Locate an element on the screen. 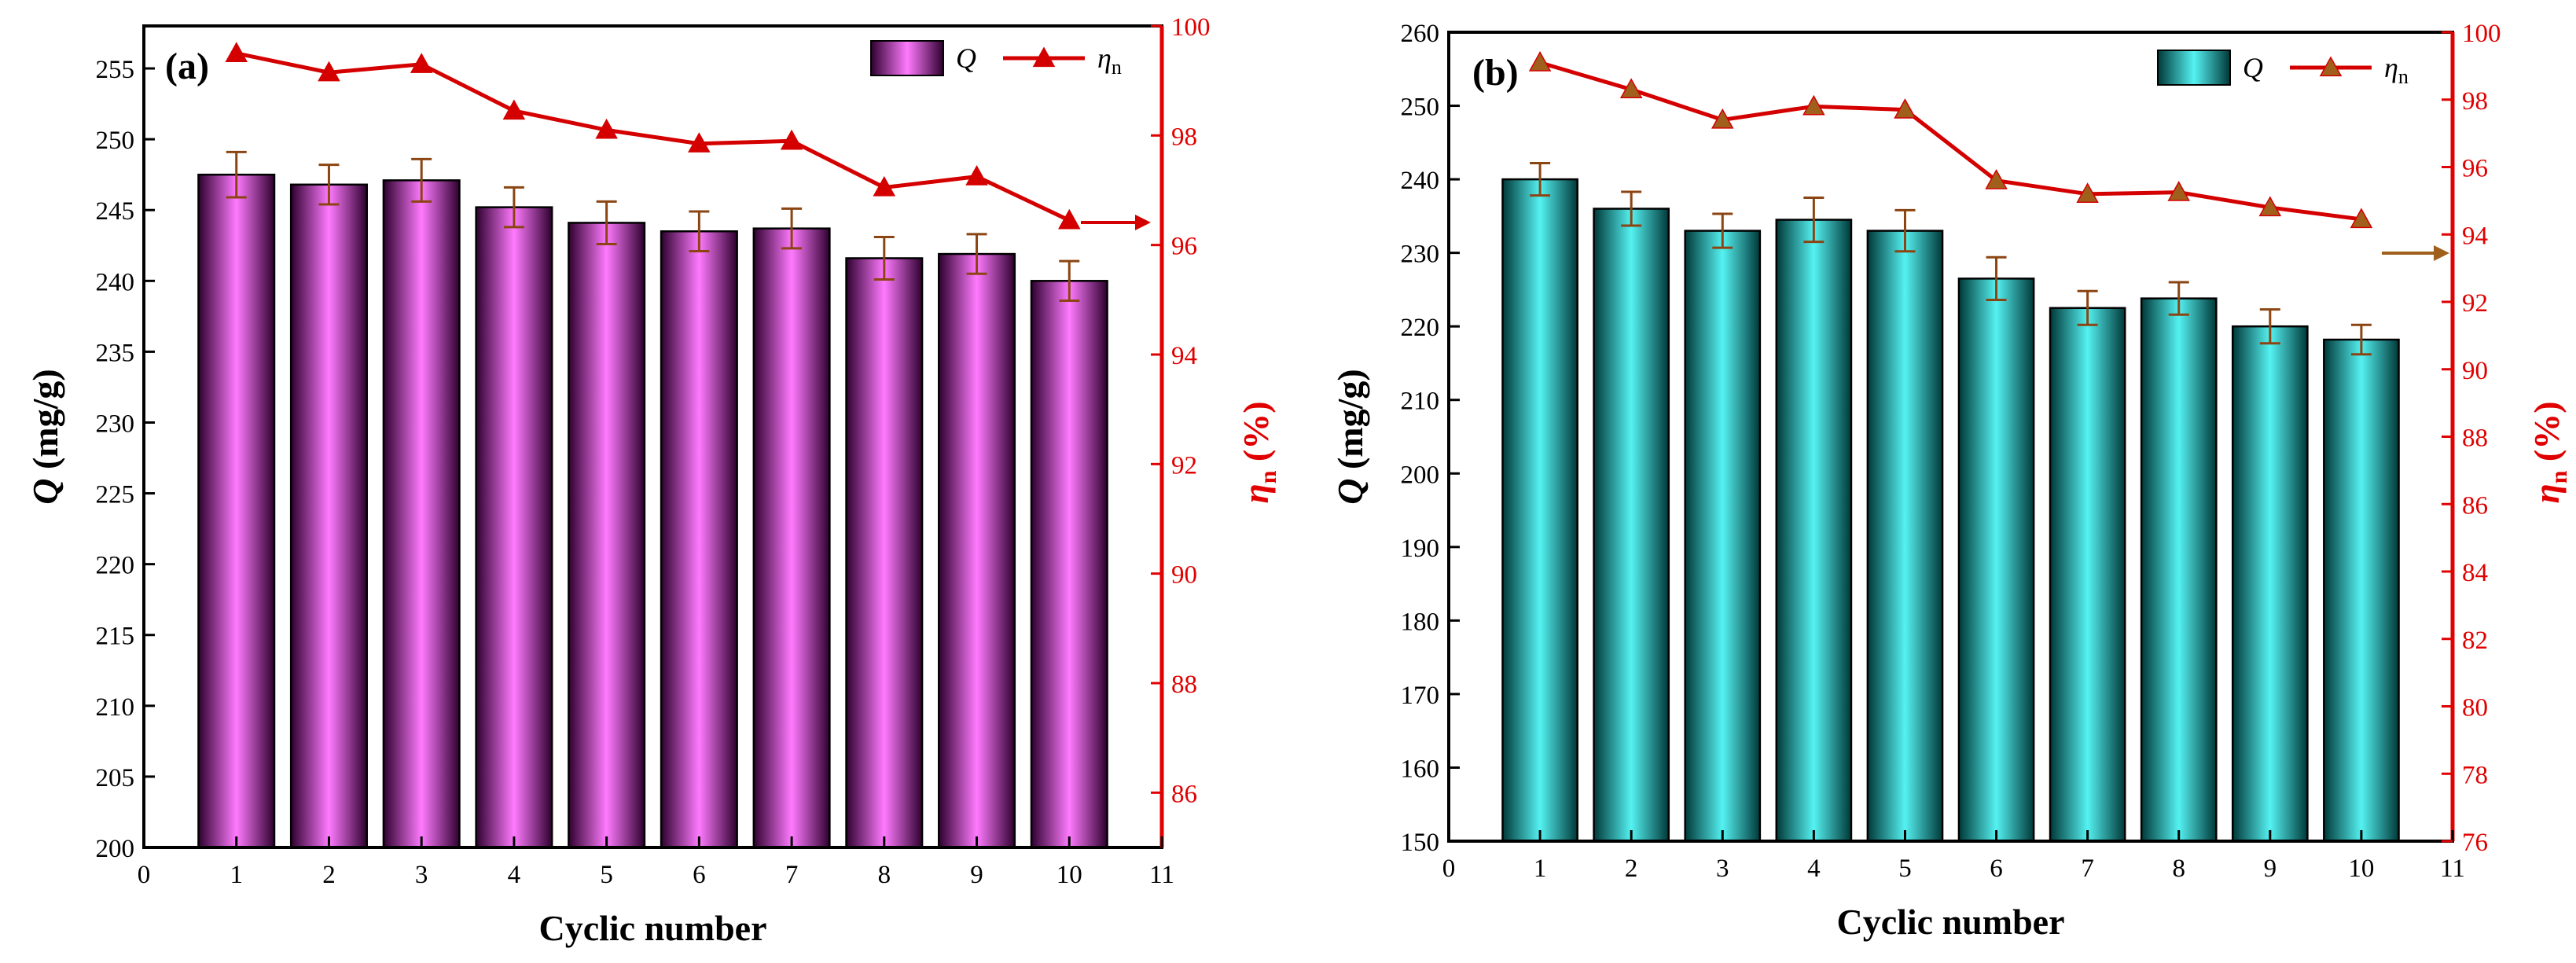  legend-line-symbol: η is located at coordinates (1104, 58).